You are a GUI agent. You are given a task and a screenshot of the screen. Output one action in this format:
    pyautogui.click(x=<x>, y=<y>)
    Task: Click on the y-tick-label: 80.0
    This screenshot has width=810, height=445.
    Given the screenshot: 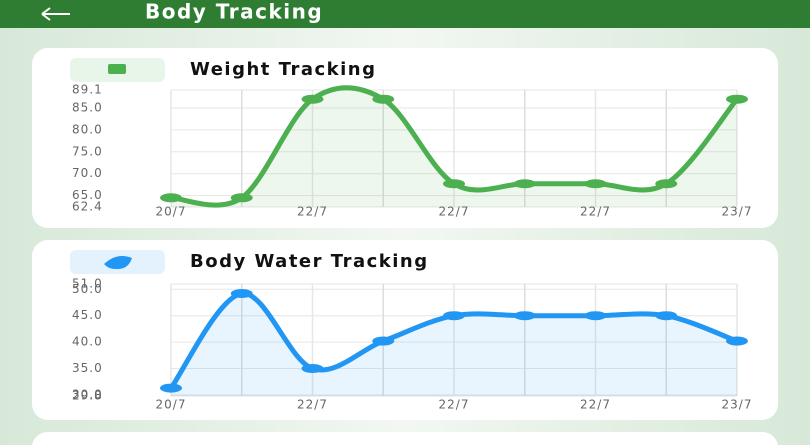 What is the action you would take?
    pyautogui.click(x=87, y=129)
    